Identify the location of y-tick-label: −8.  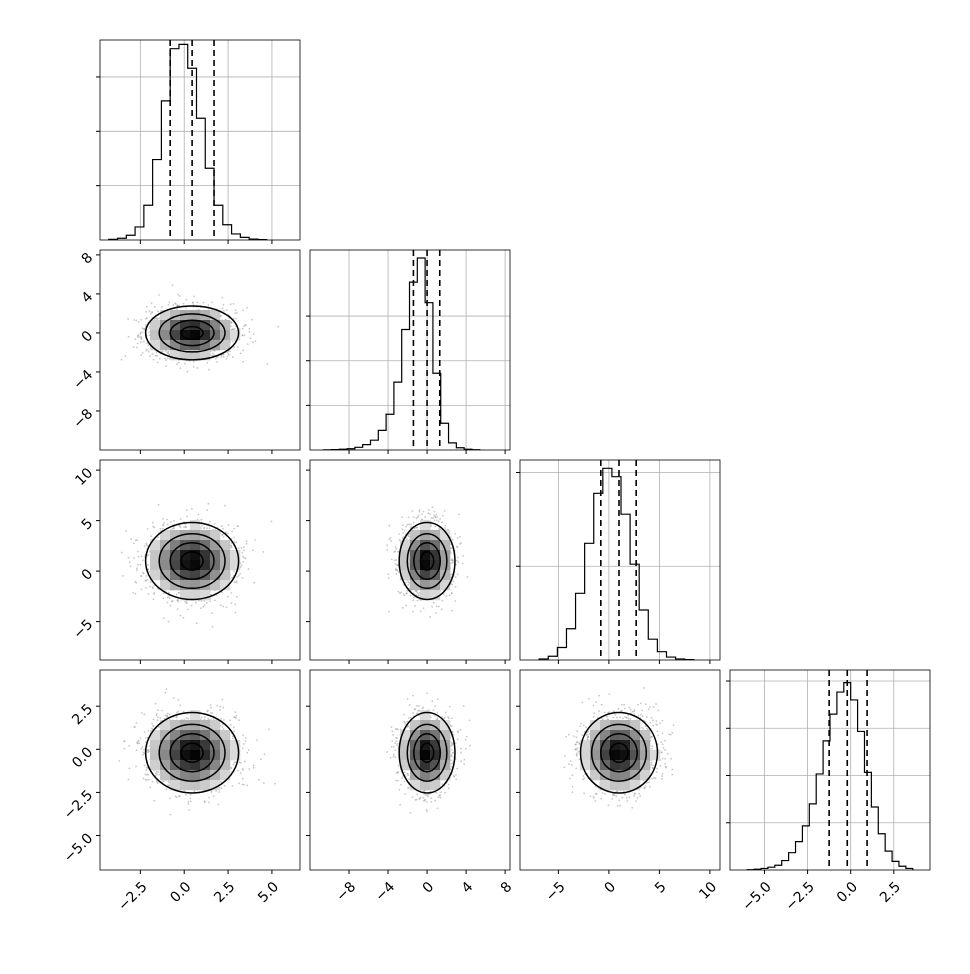
(83, 419).